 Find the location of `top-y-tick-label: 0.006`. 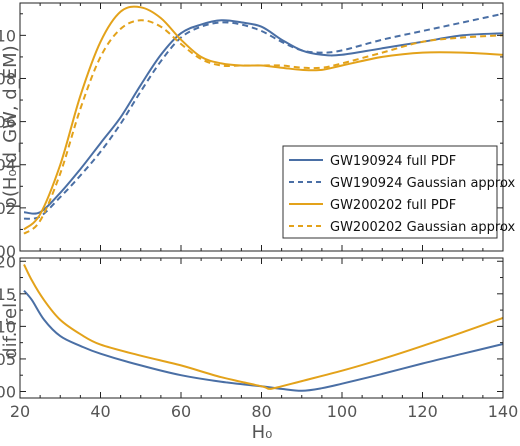

top-y-tick-label: 0.006 is located at coordinates (8, 122).